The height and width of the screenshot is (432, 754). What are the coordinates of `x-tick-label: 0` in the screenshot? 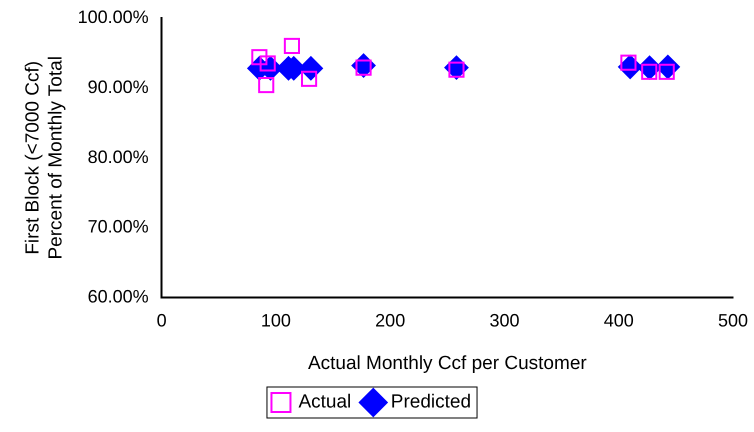 It's located at (161, 320).